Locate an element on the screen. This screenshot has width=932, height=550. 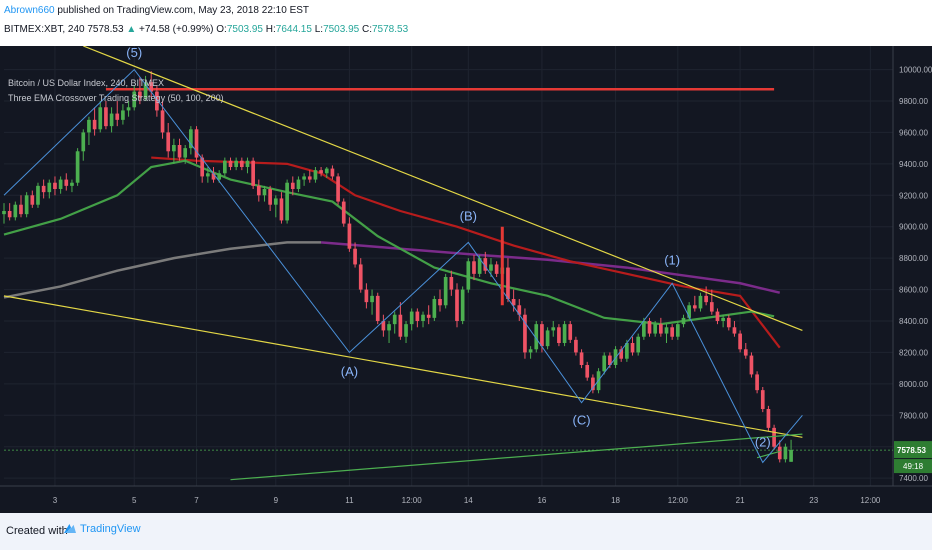
tradingview-brand: TradingView is located at coordinates (110, 529).